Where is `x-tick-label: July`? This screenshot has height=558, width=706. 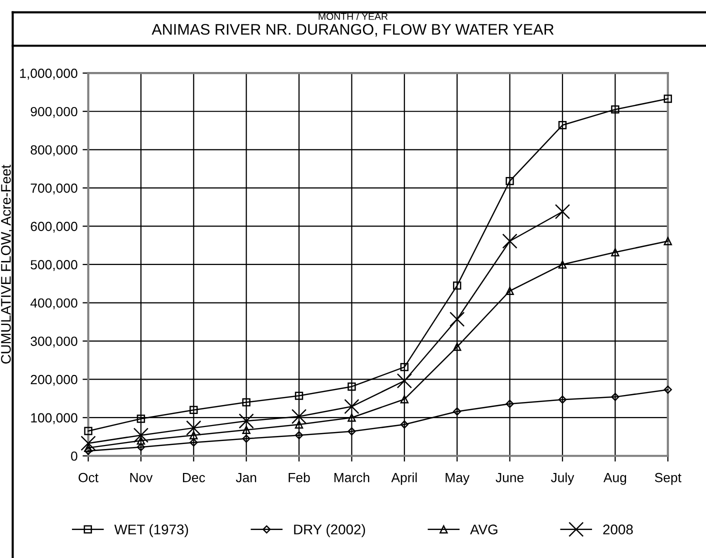
x-tick-label: July is located at coordinates (562, 478).